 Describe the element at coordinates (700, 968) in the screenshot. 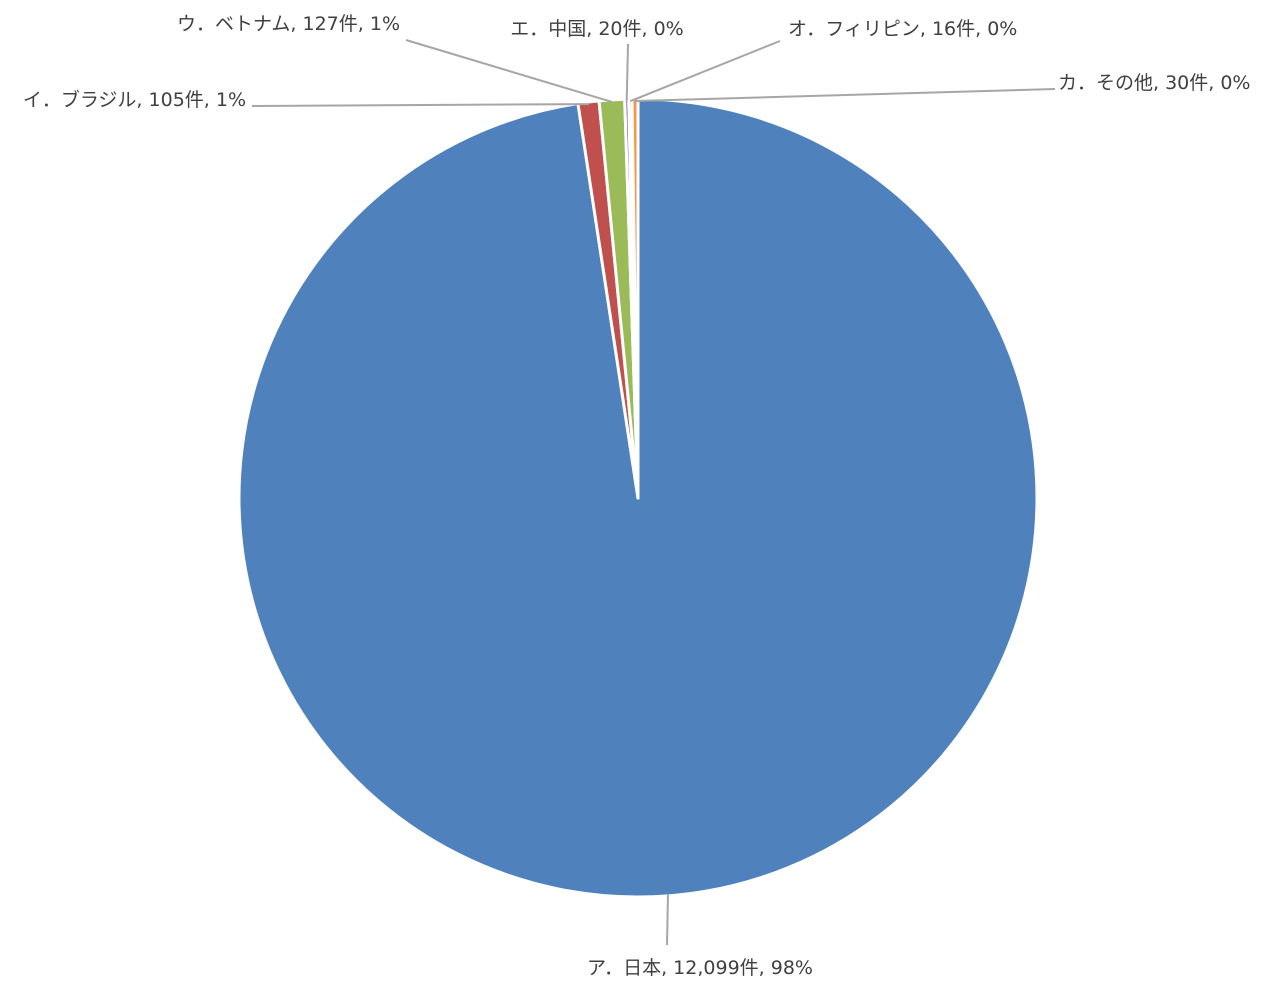

I see `data-label: ア．日本, 12,099件, 98%` at that location.